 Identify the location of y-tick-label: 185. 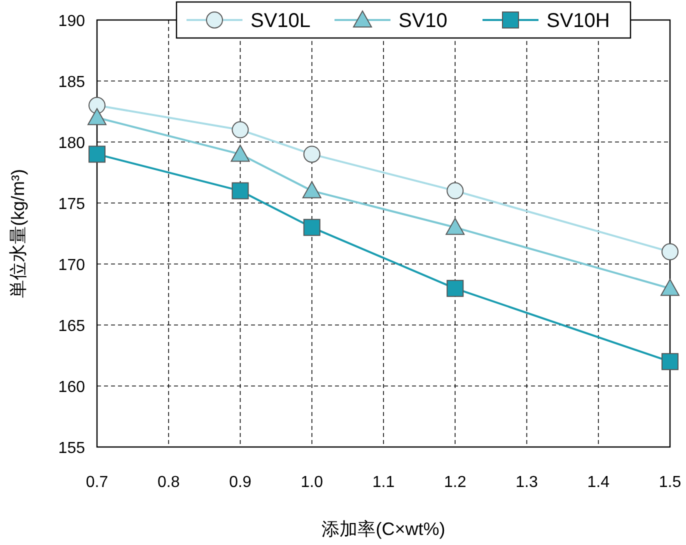
(72, 82).